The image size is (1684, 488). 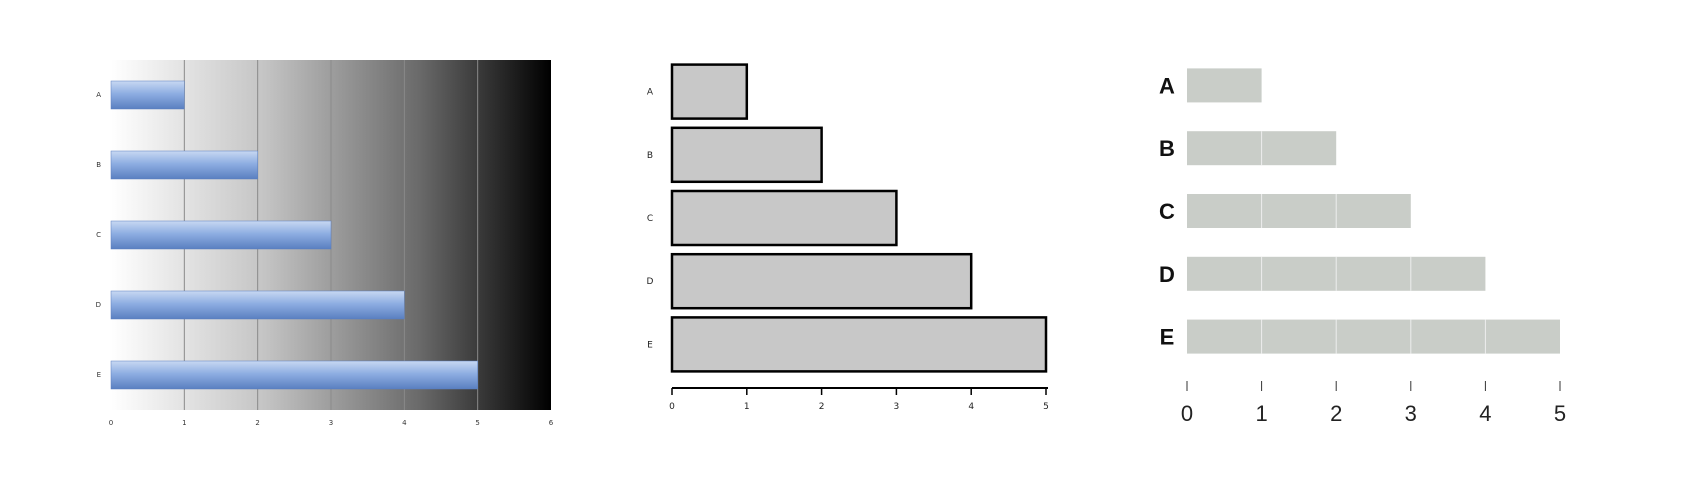 I want to click on chart-3-category-label: C, so click(x=1167, y=211).